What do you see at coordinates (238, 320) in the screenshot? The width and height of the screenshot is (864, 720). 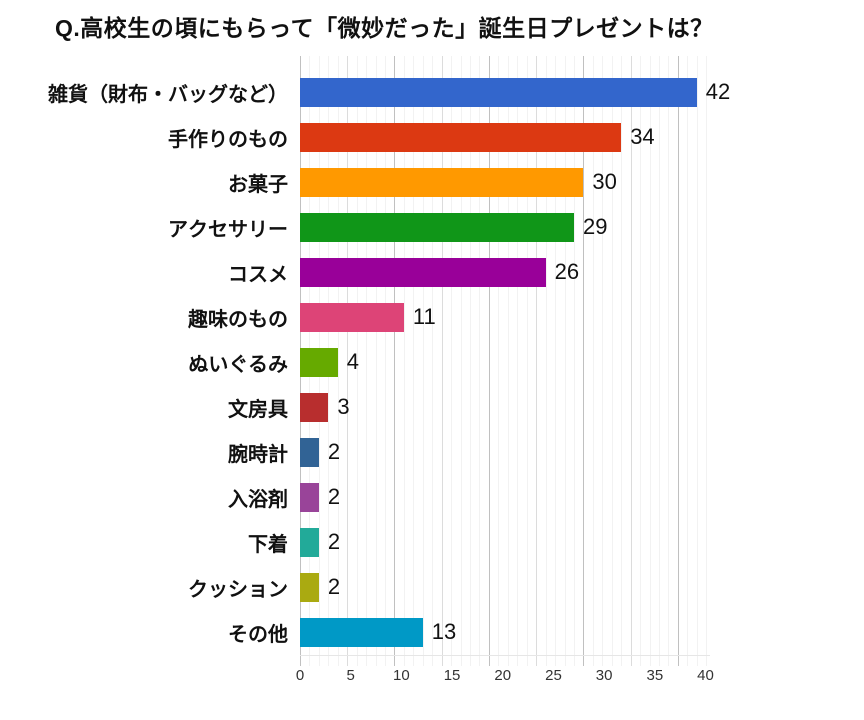 I see `category-label: 趣味のもの` at bounding box center [238, 320].